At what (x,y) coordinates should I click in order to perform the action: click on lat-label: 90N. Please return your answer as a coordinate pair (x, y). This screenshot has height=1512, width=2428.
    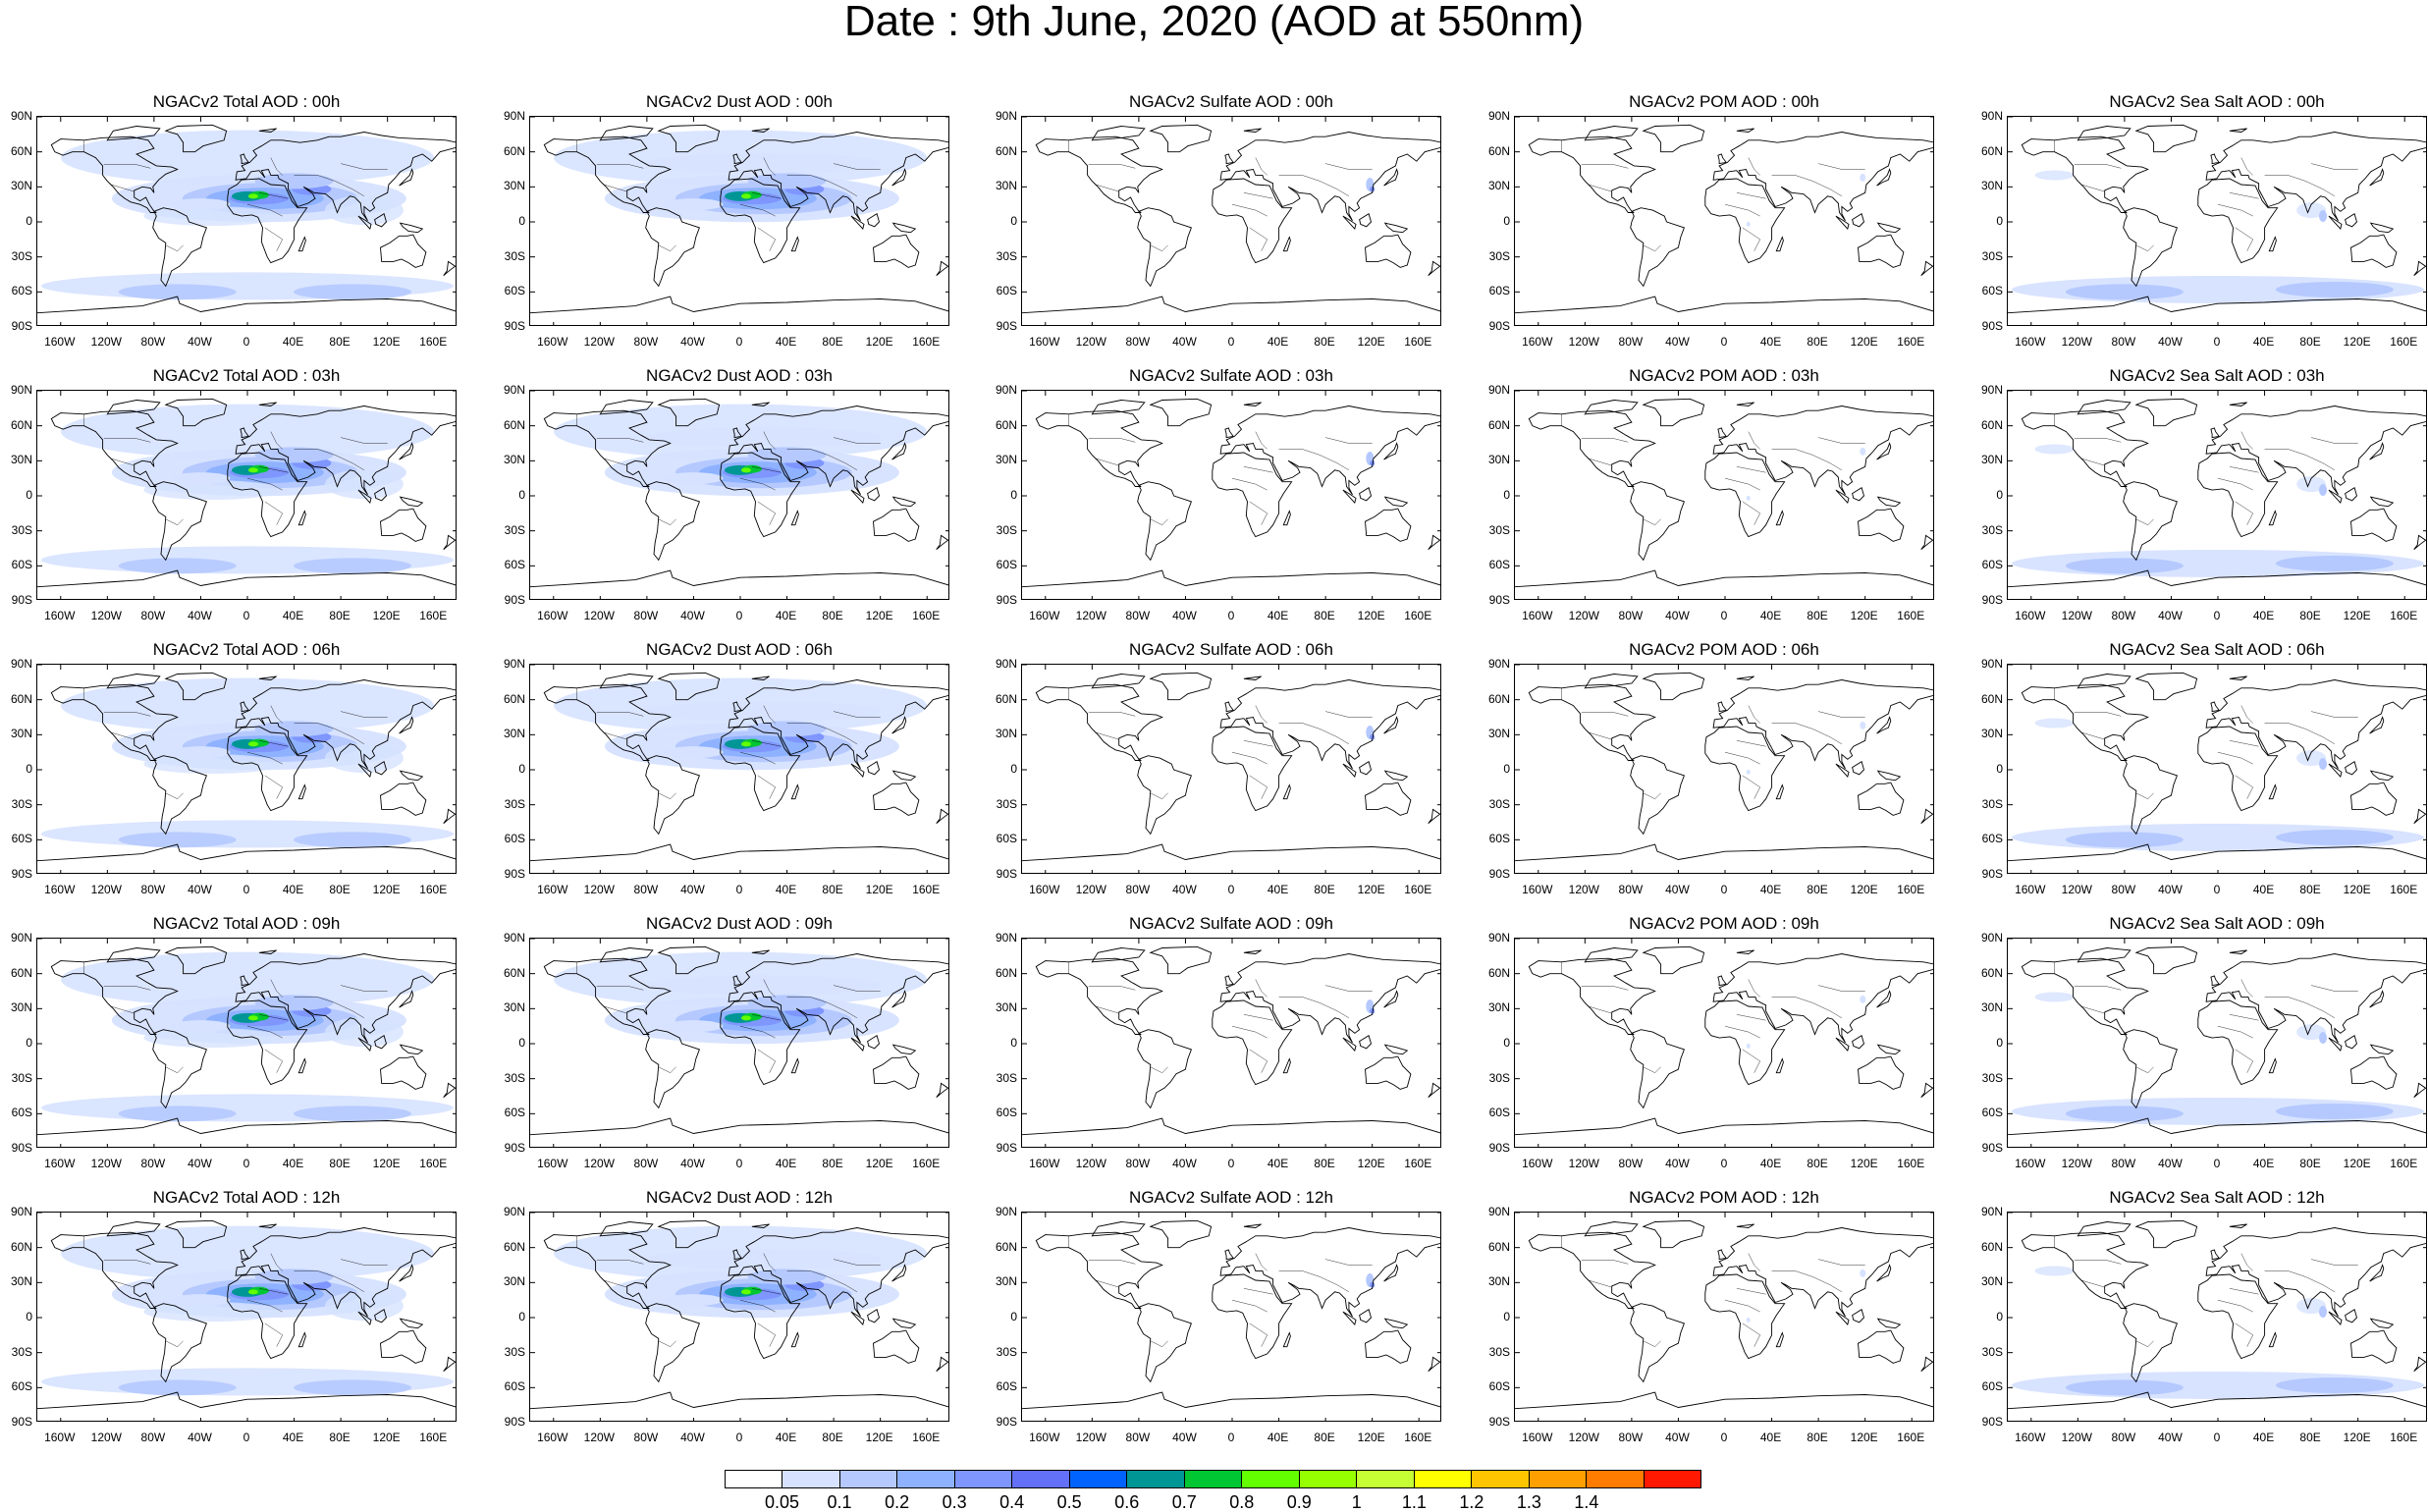
    Looking at the image, I should click on (1992, 1211).